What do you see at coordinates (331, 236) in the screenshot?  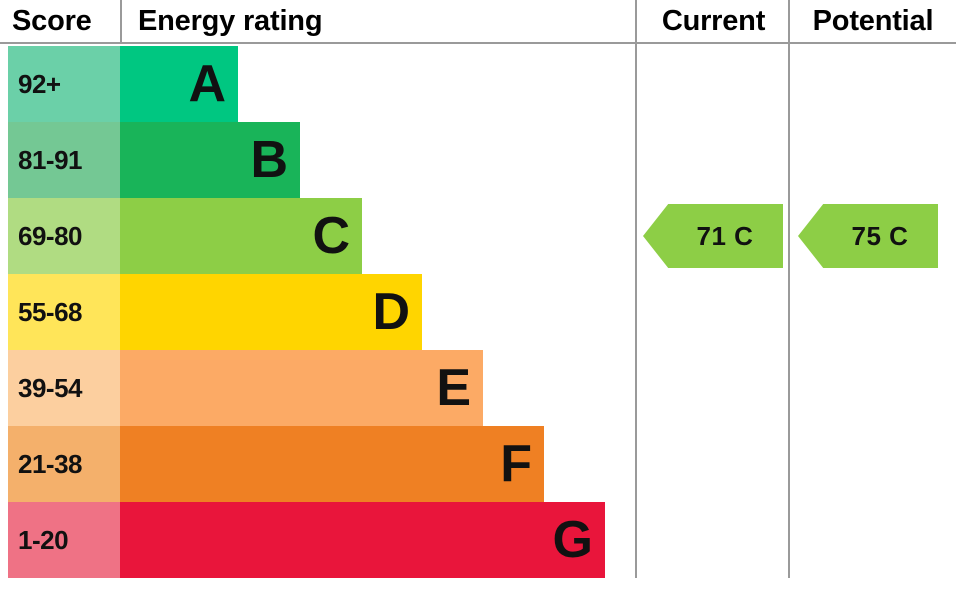 I see `rating-band-letter: C` at bounding box center [331, 236].